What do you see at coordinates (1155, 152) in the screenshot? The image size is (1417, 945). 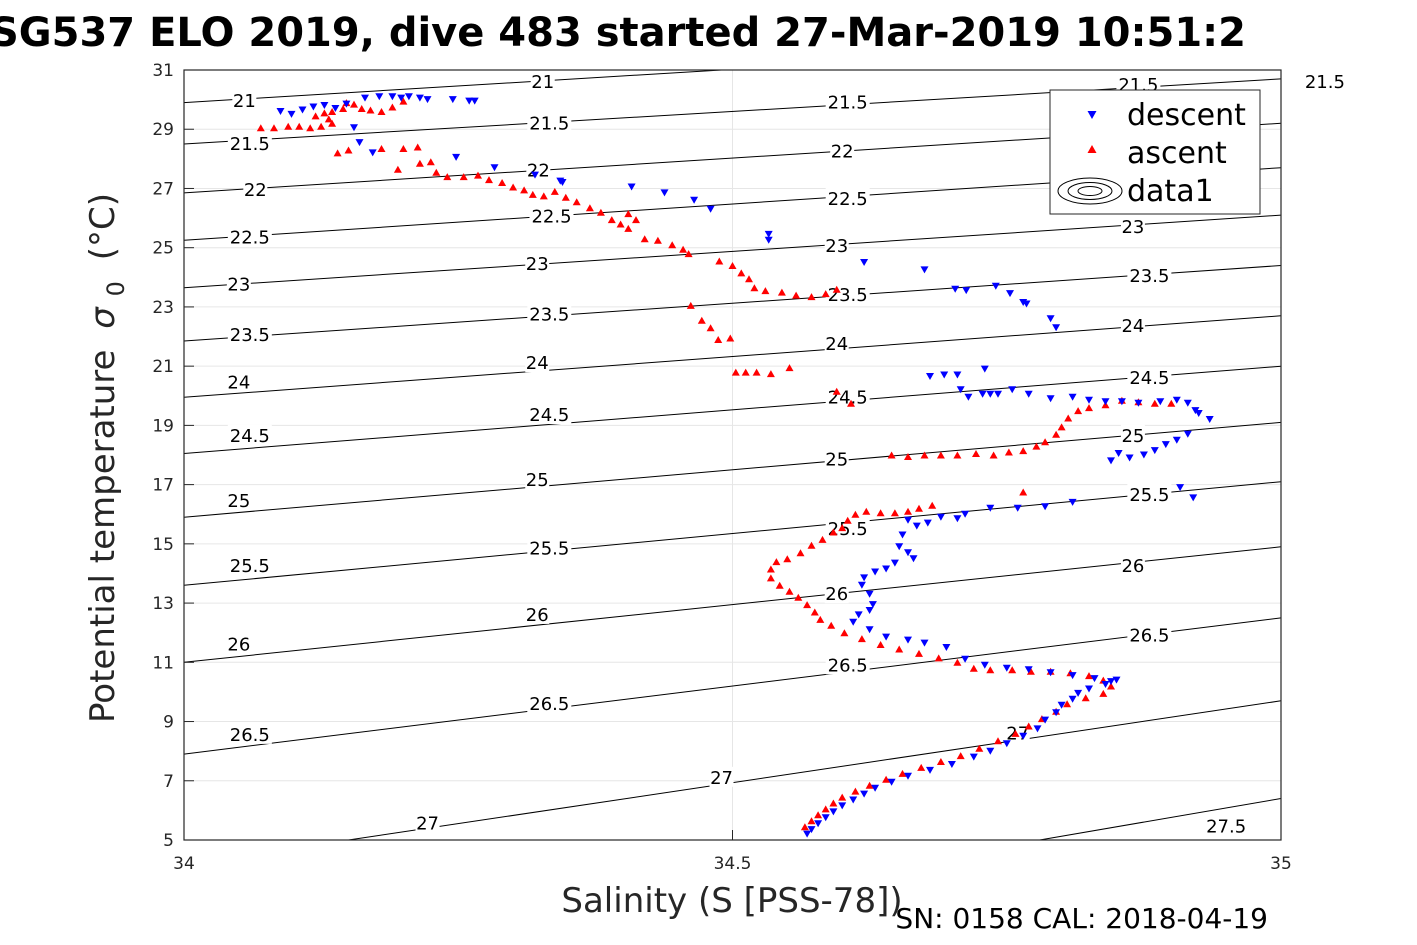 I see `legend: descent ascent data1` at bounding box center [1155, 152].